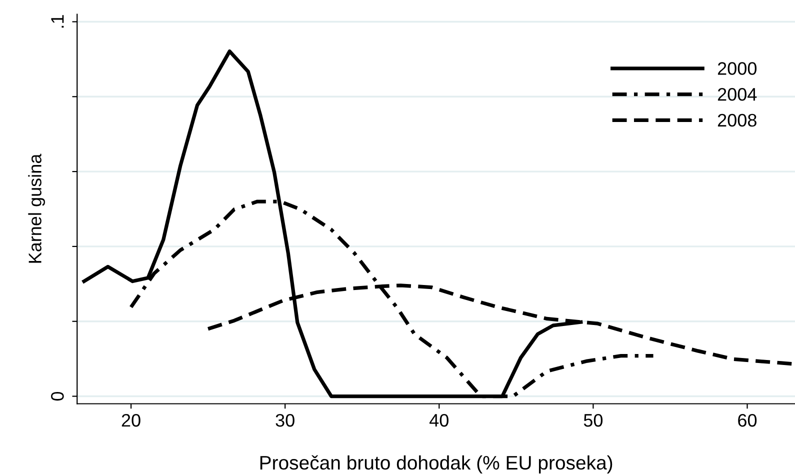  Describe the element at coordinates (439, 420) in the screenshot. I see `x-tick-label: 40` at that location.